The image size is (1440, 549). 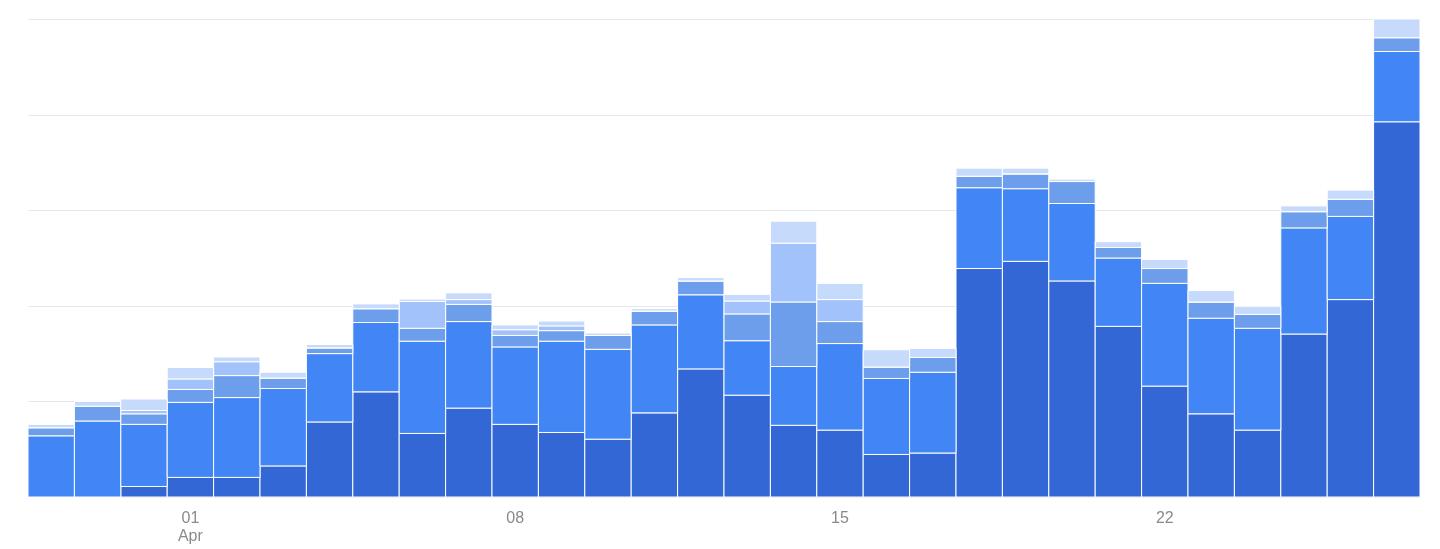 I want to click on x-tick-label: 15, so click(x=840, y=517).